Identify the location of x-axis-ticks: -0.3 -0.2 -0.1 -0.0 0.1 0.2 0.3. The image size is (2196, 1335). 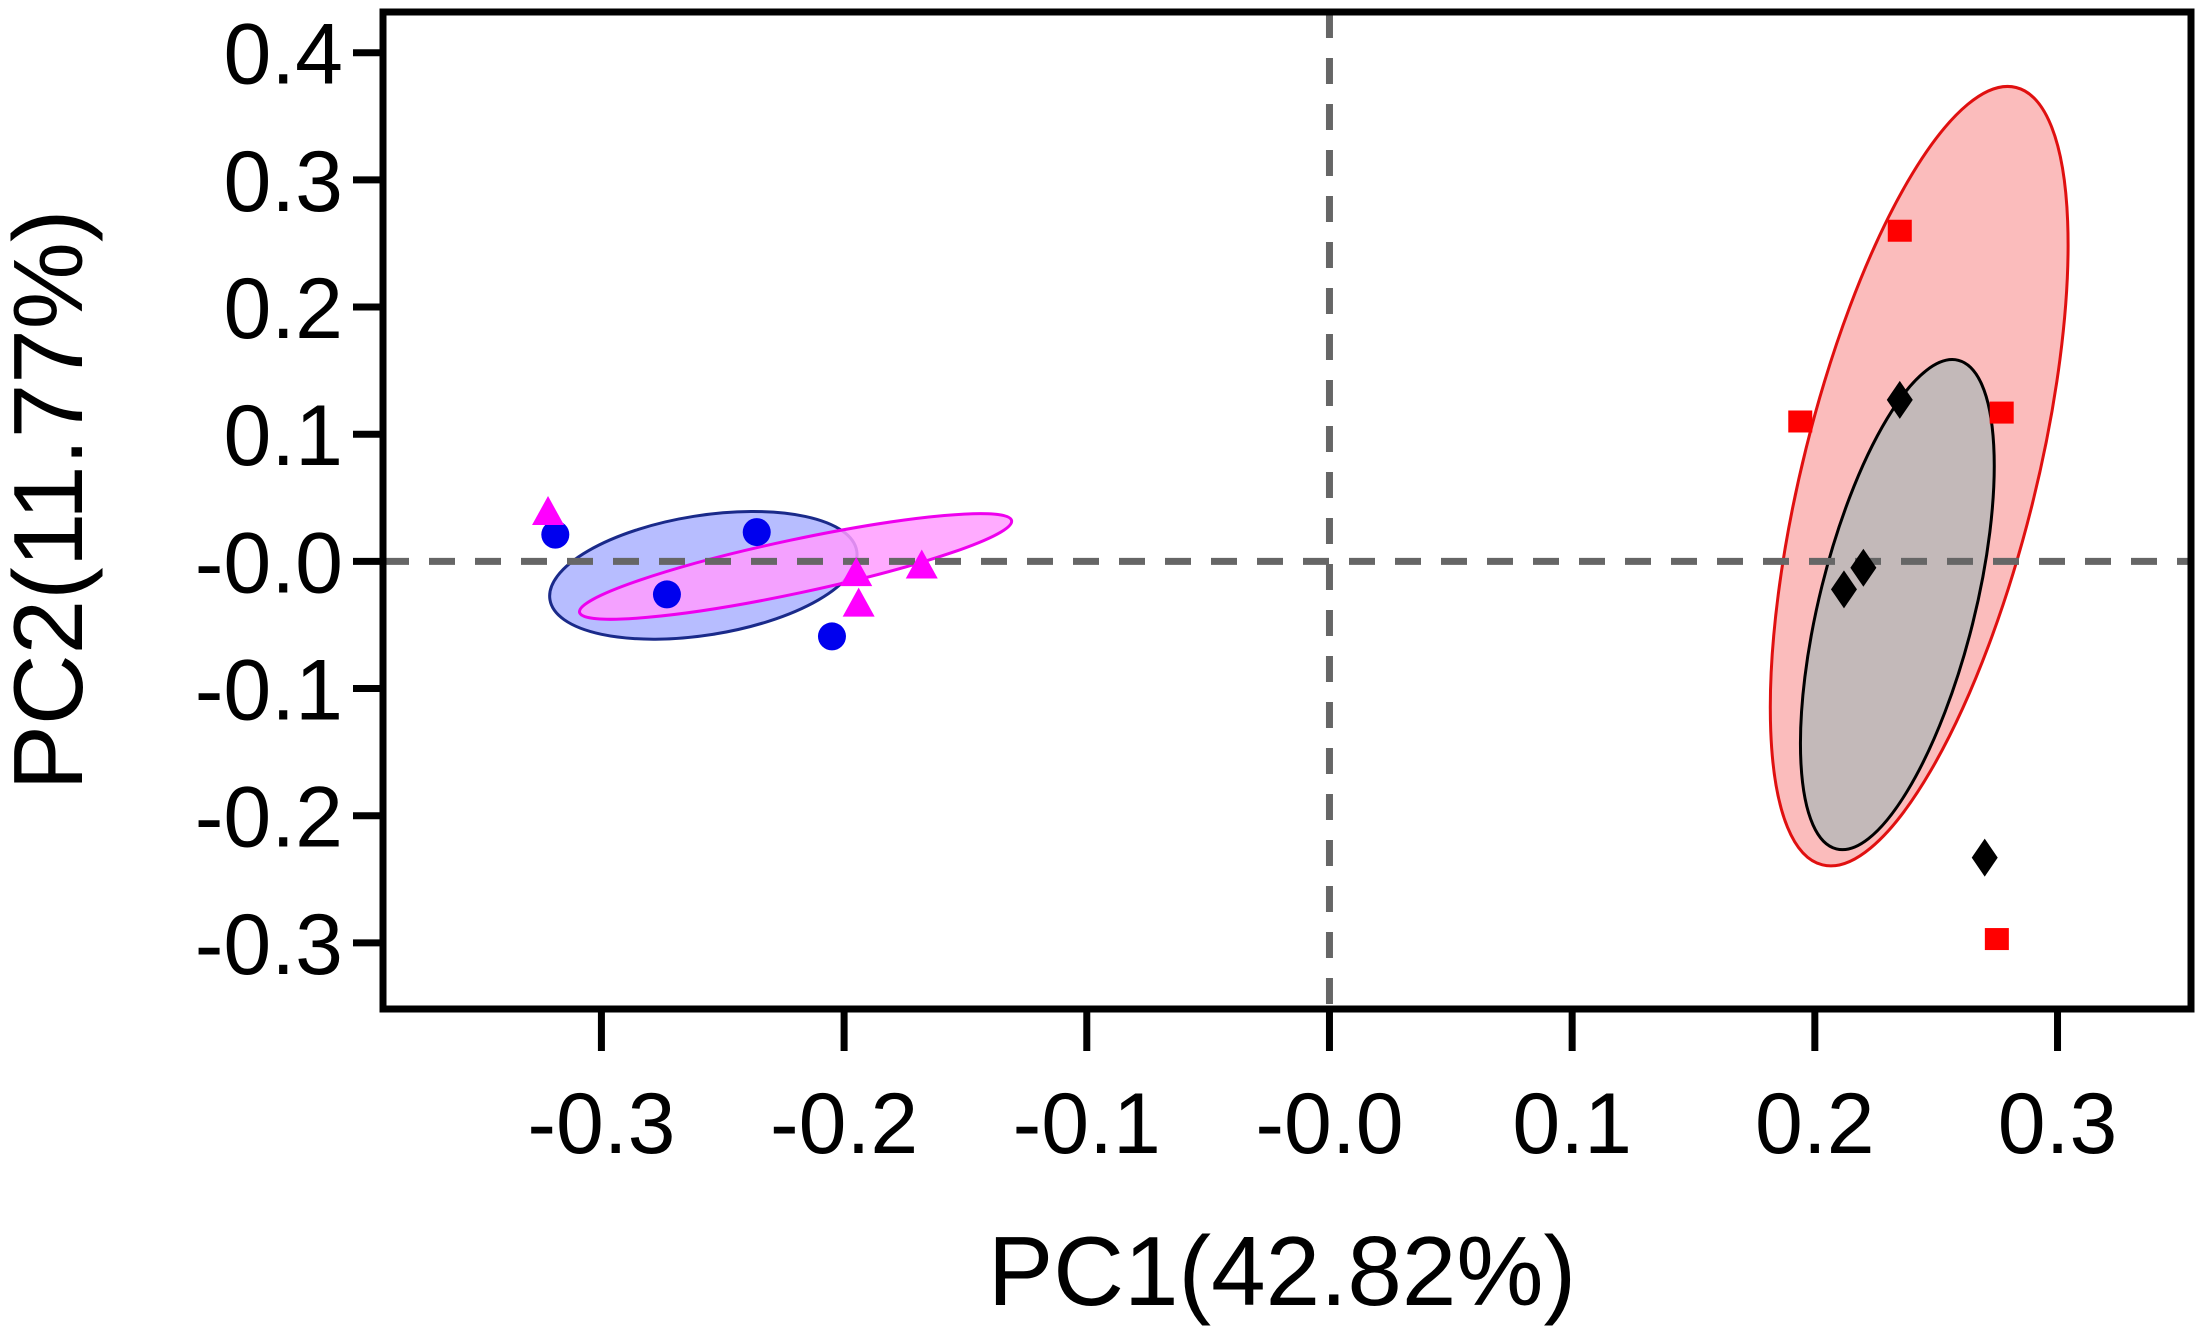
(1322, 1090).